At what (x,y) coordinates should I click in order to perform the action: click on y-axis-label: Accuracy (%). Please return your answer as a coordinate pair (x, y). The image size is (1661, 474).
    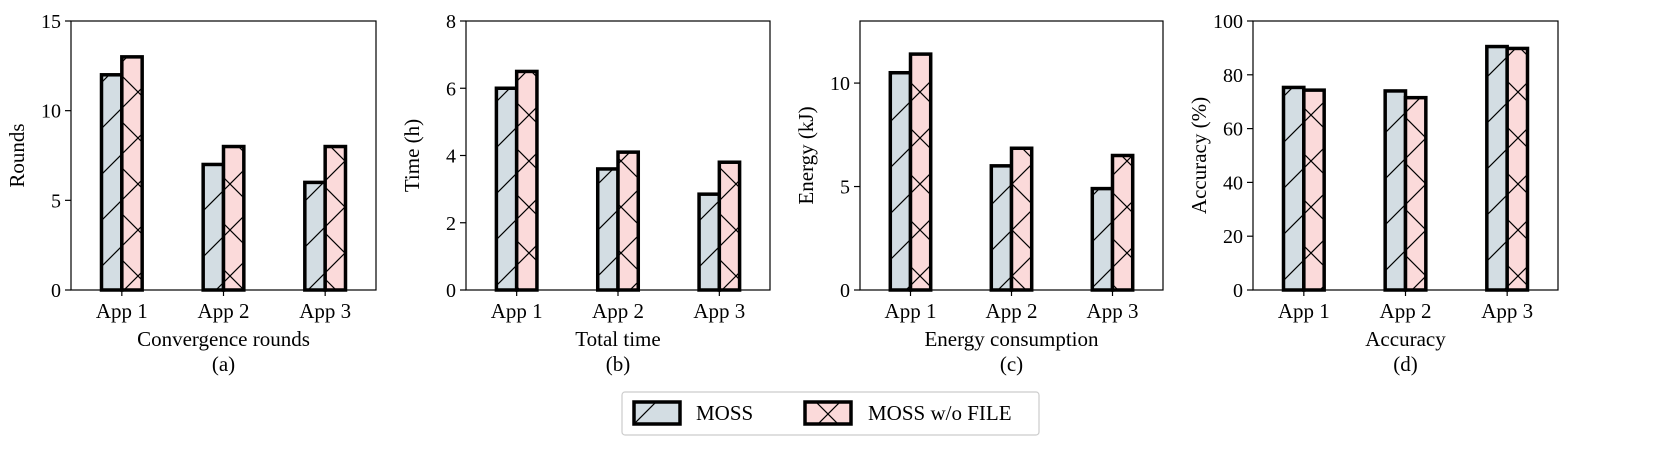
    Looking at the image, I should click on (1199, 155).